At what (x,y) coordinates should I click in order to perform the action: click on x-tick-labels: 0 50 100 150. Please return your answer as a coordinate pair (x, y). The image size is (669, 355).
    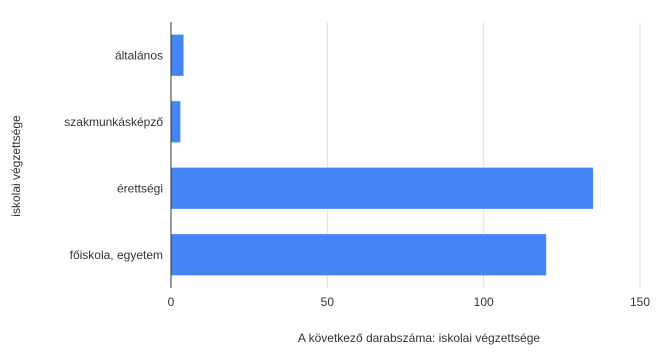
    Looking at the image, I should click on (409, 302).